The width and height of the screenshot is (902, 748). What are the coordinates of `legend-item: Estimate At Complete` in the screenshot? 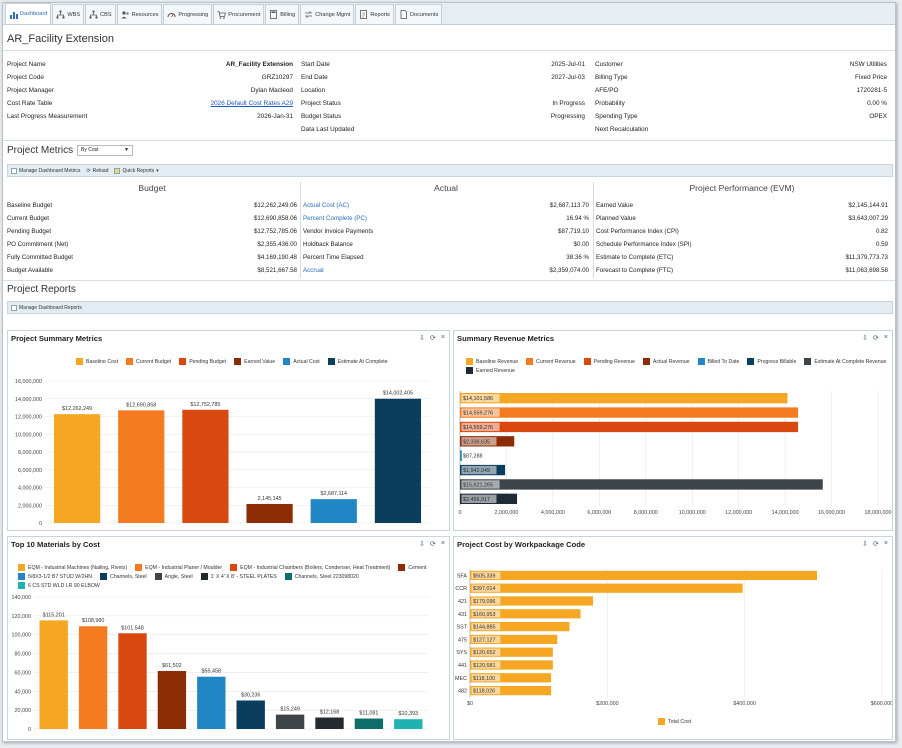 It's located at (357, 361).